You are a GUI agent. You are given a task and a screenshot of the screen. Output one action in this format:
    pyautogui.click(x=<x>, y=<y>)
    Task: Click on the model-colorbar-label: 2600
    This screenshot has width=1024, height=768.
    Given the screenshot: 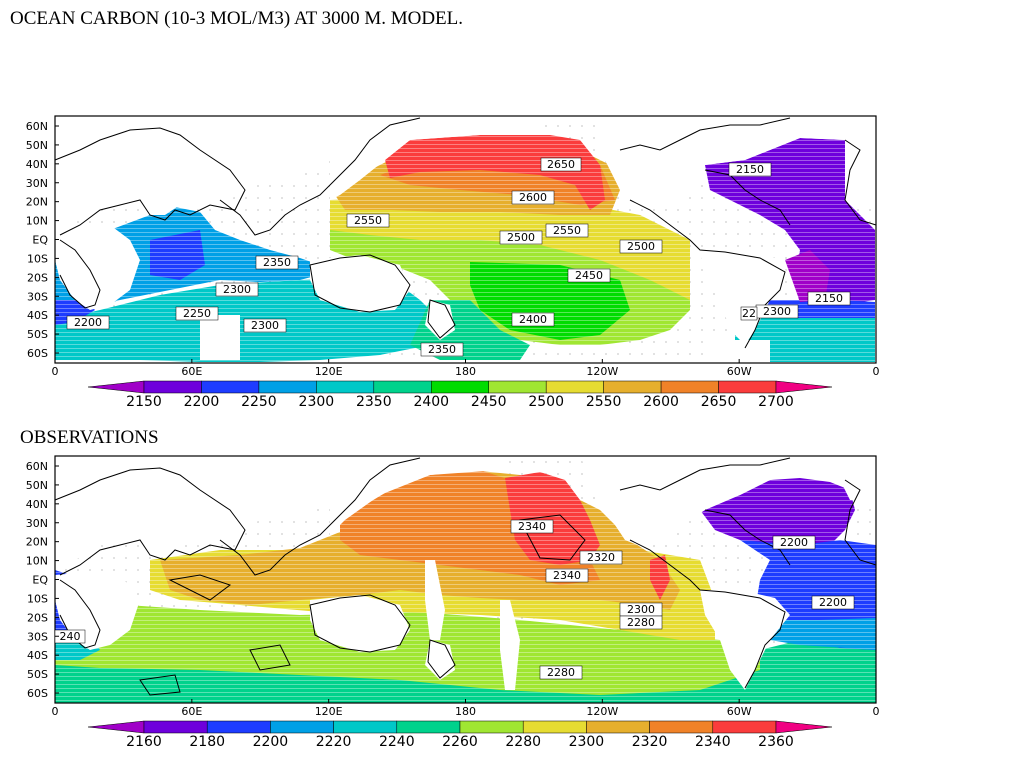 What is the action you would take?
    pyautogui.click(x=661, y=402)
    